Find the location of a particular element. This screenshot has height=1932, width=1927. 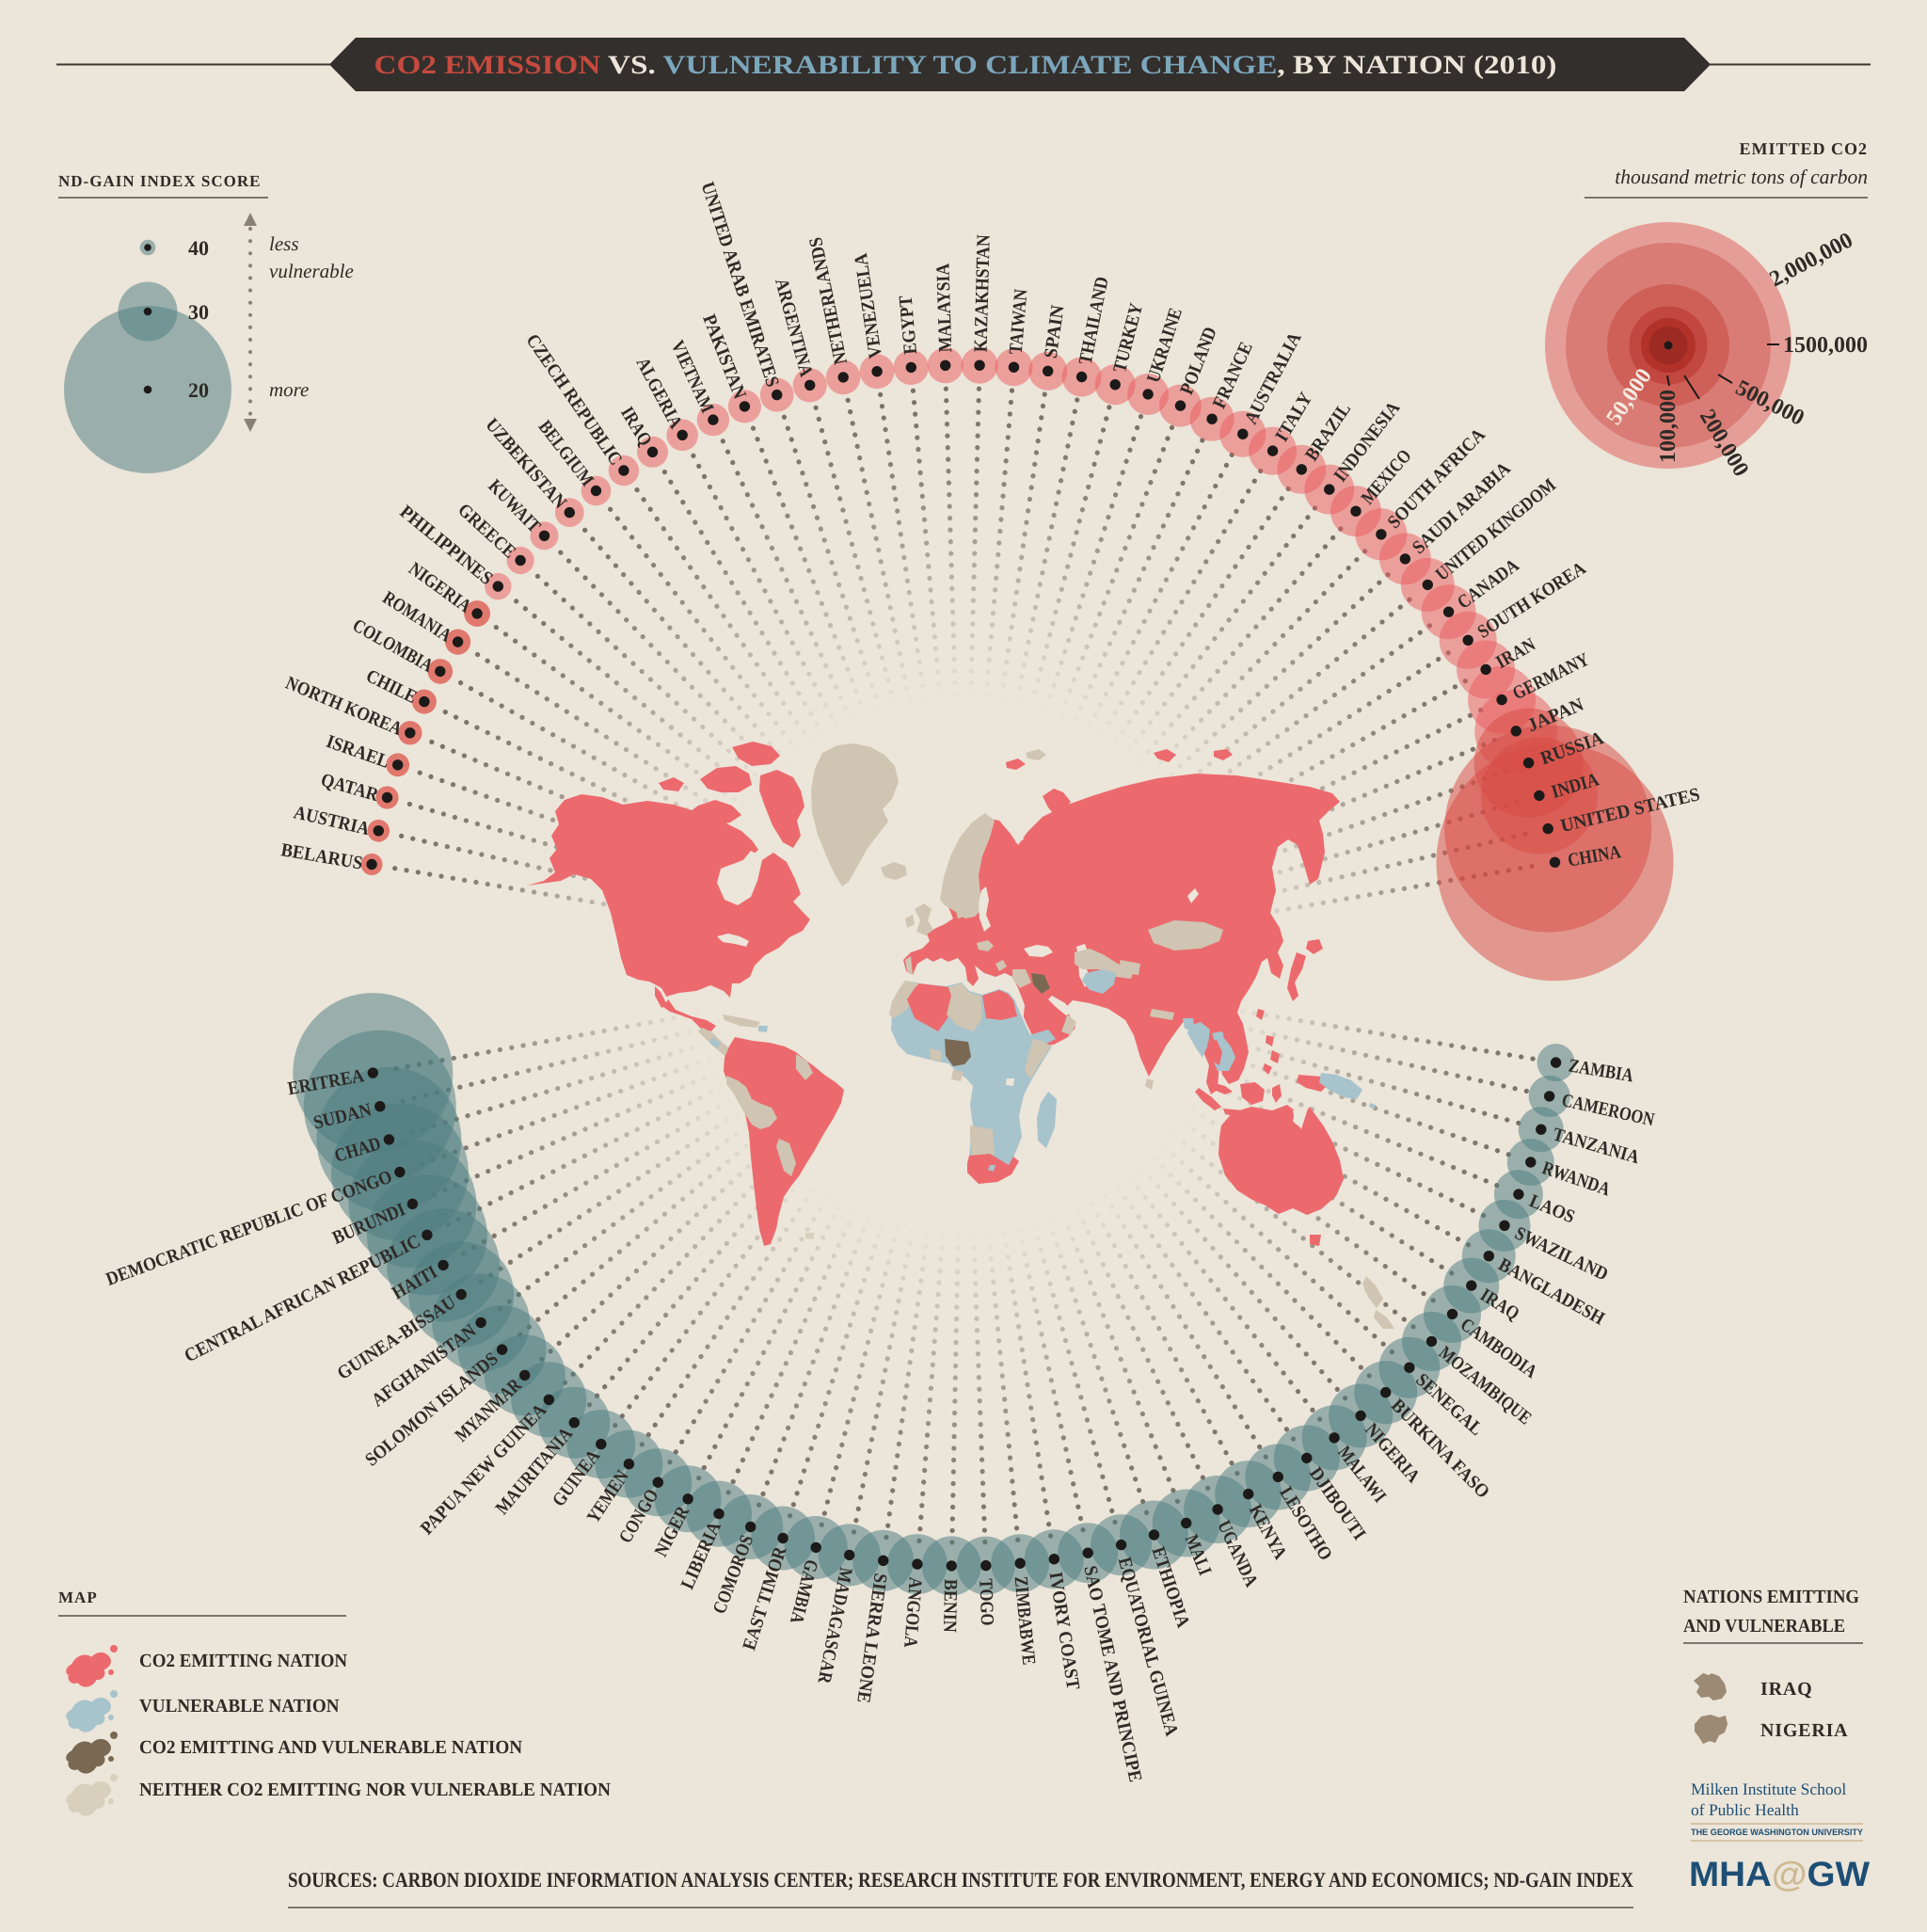

svg-text: less is located at coordinates (284, 243).